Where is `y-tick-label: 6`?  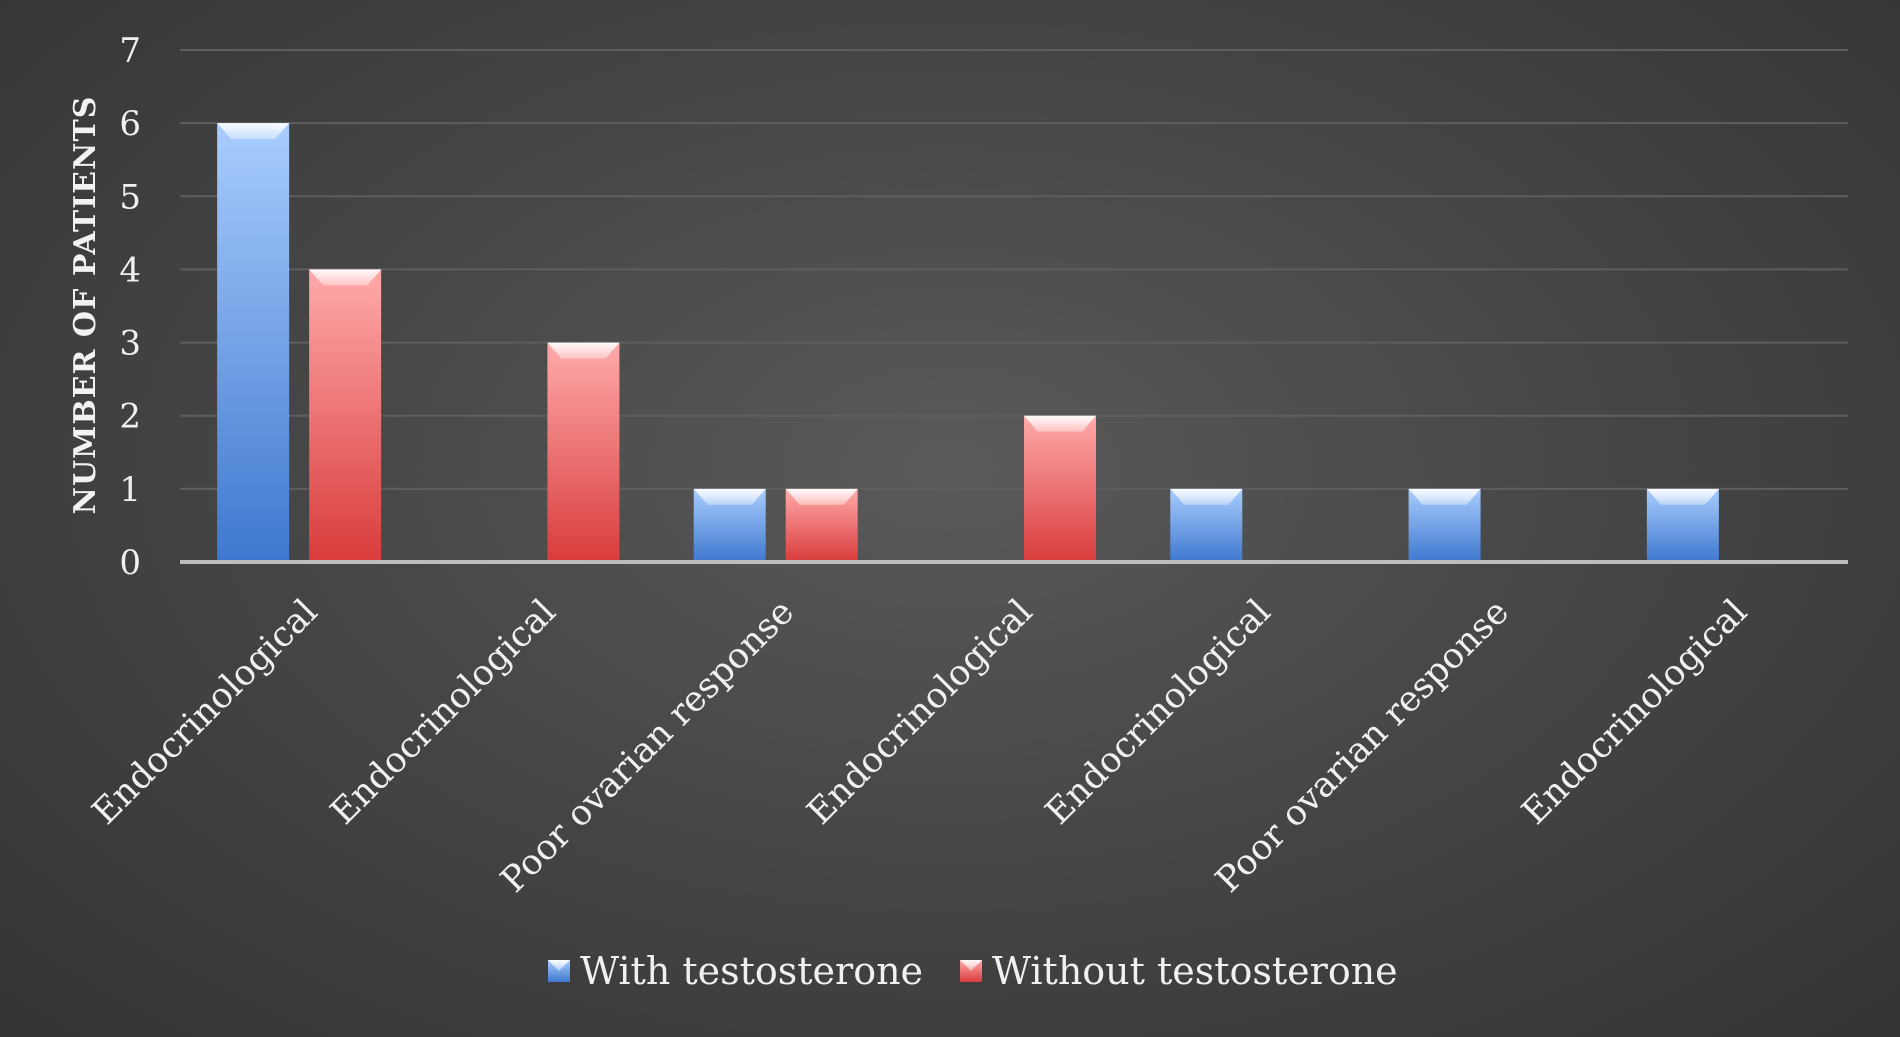 y-tick-label: 6 is located at coordinates (130, 124).